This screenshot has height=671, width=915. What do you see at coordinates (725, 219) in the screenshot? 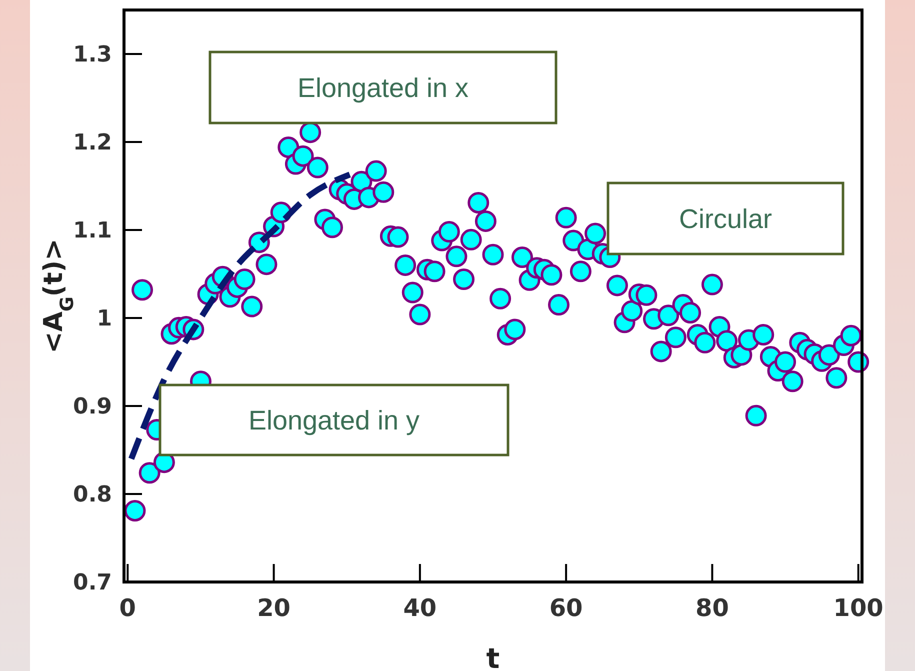
I see `annotation: Circular` at bounding box center [725, 219].